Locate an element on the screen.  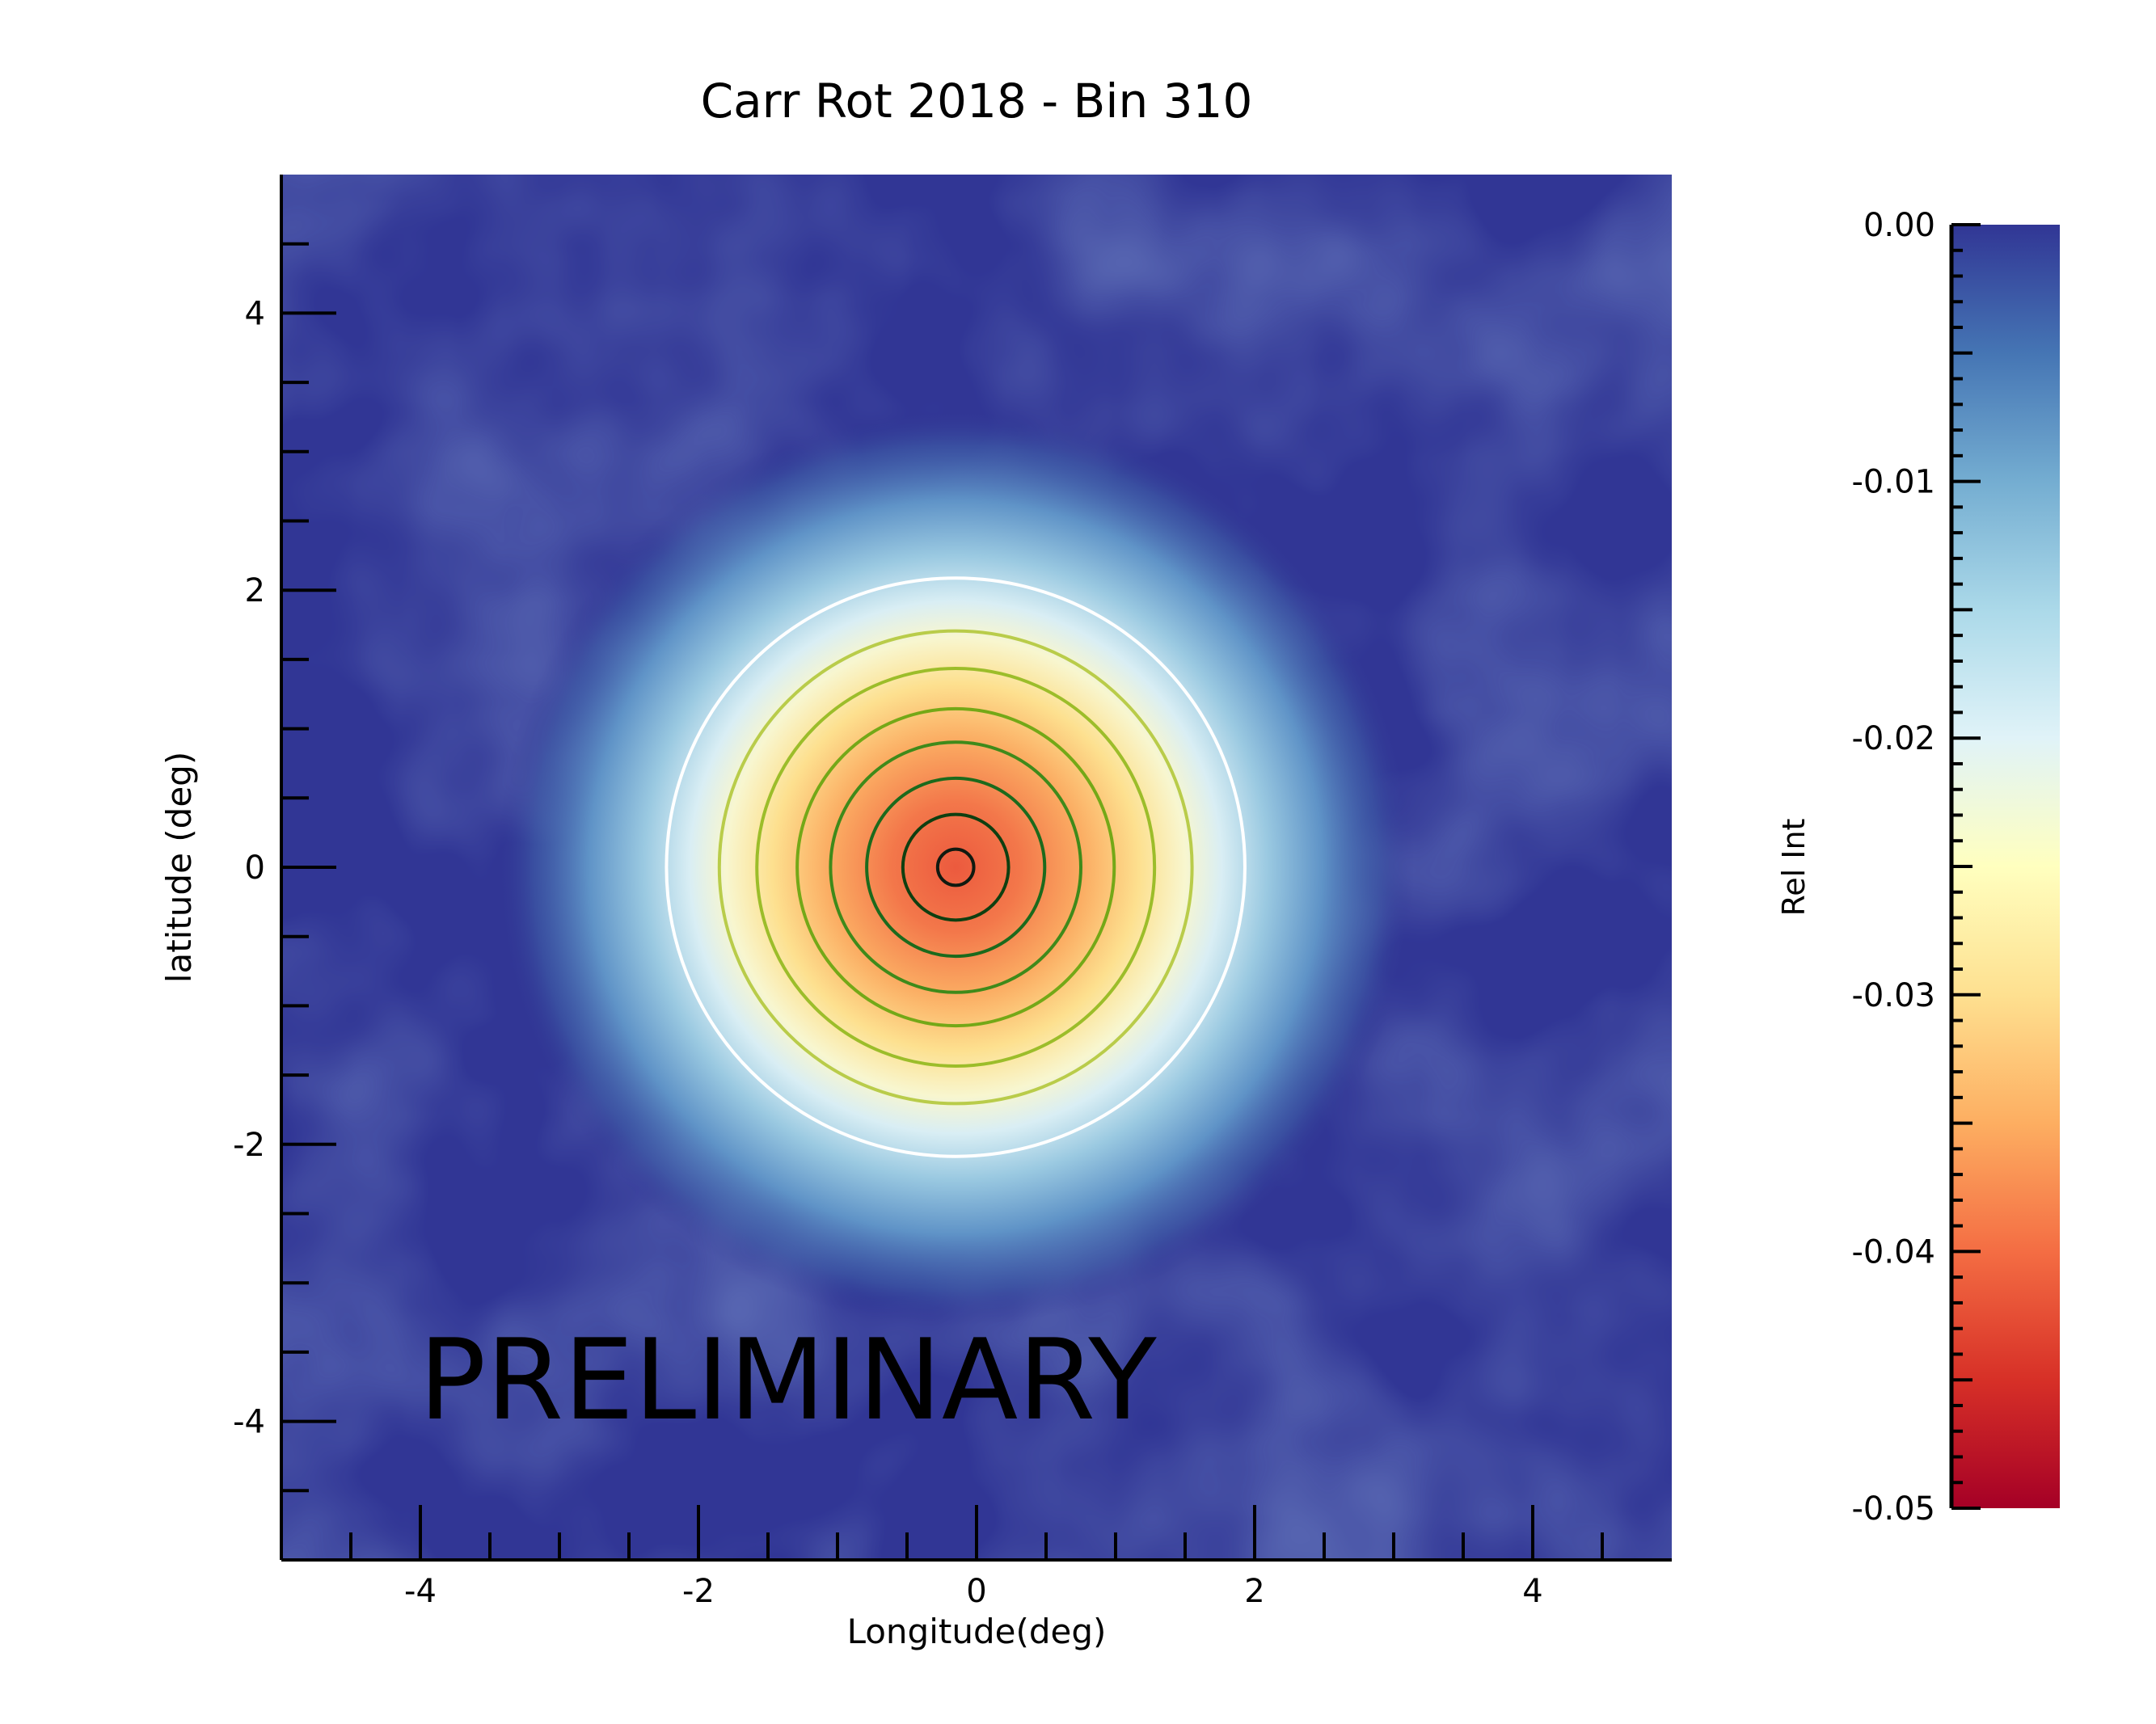
colorbar: 0.00 -0.01 -0.02 -0.03 -0.04 -0.05 is located at coordinates (1956, 867).